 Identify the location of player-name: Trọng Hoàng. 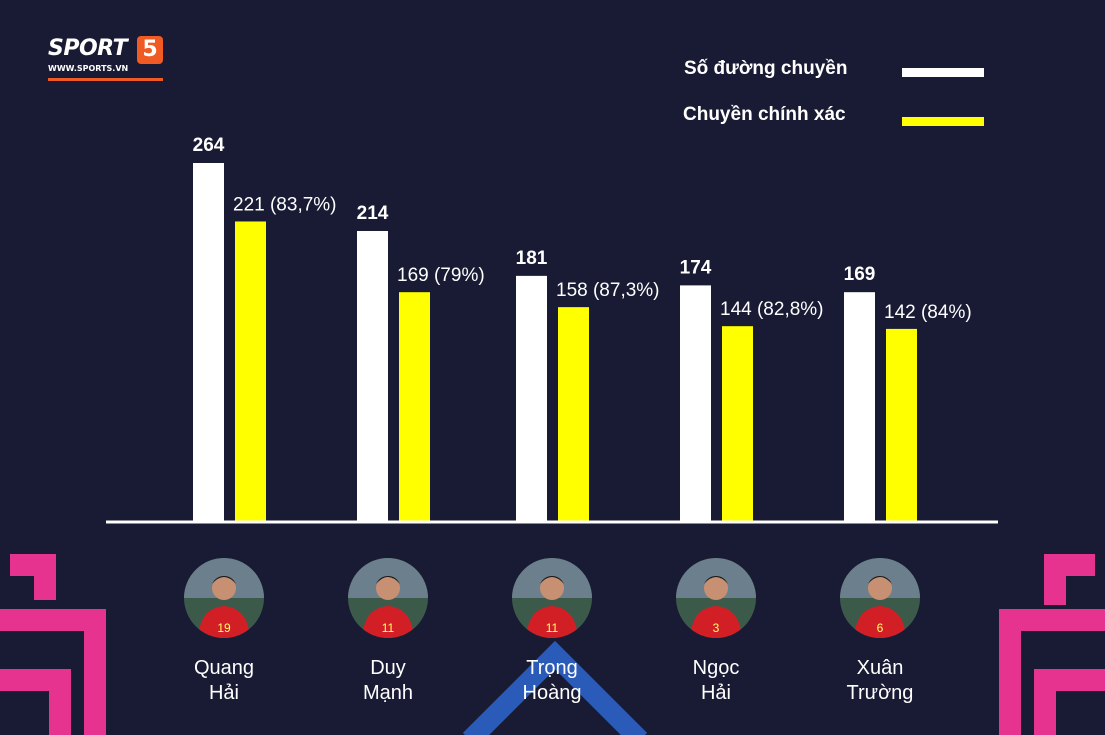
(552, 681).